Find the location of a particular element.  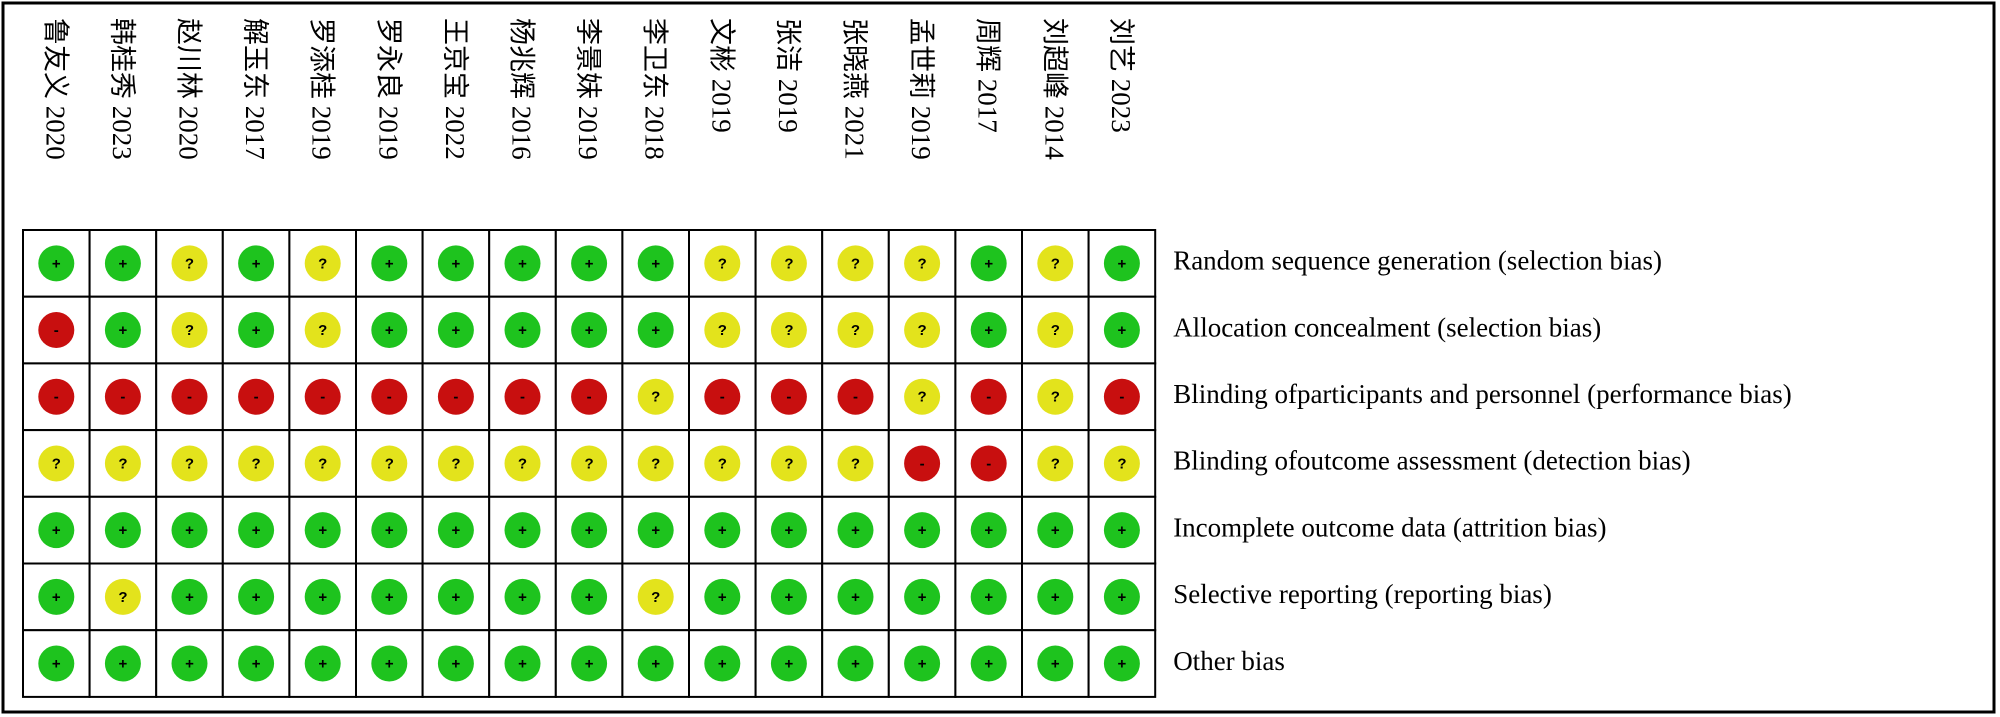

study-label: 张晓燕 2021 is located at coordinates (855, 89).